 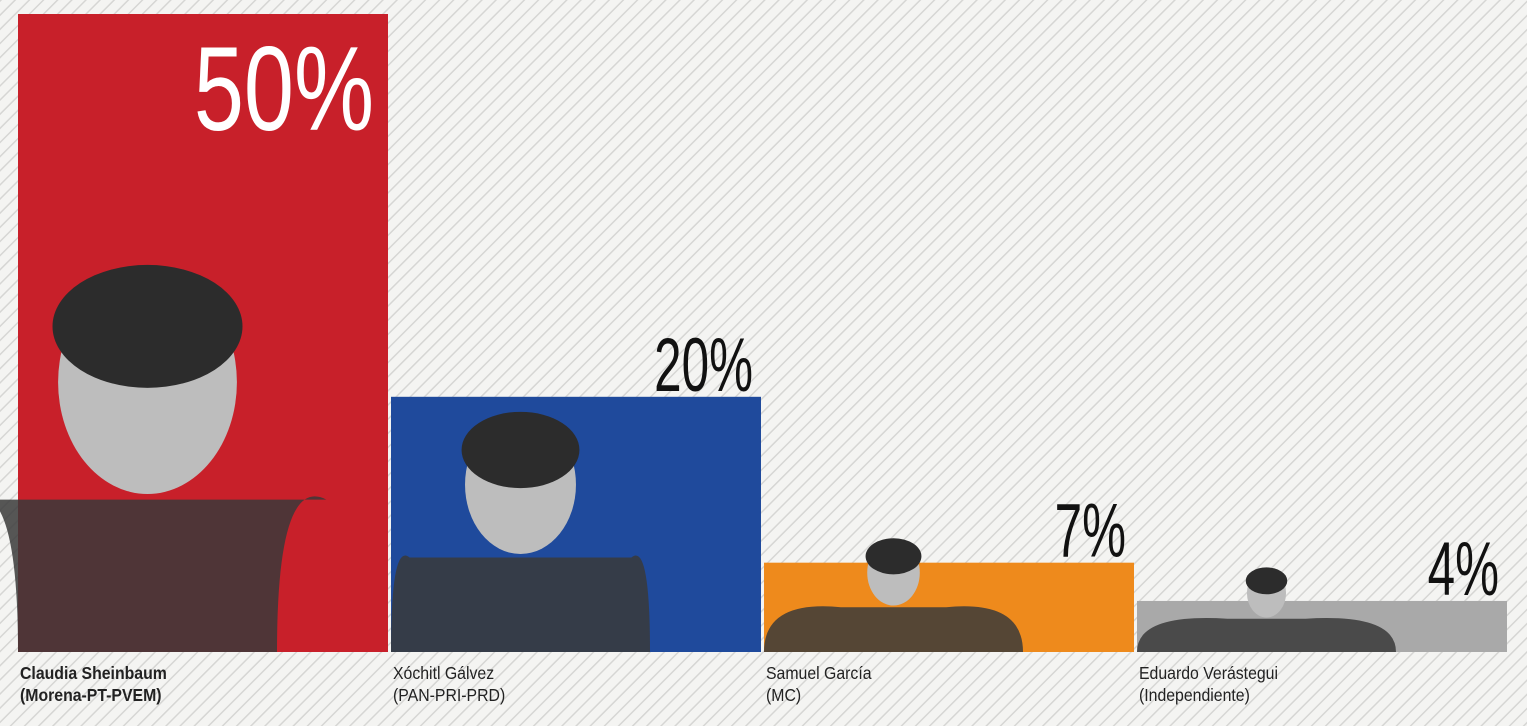 I want to click on value-label: 7%, so click(x=1090, y=530).